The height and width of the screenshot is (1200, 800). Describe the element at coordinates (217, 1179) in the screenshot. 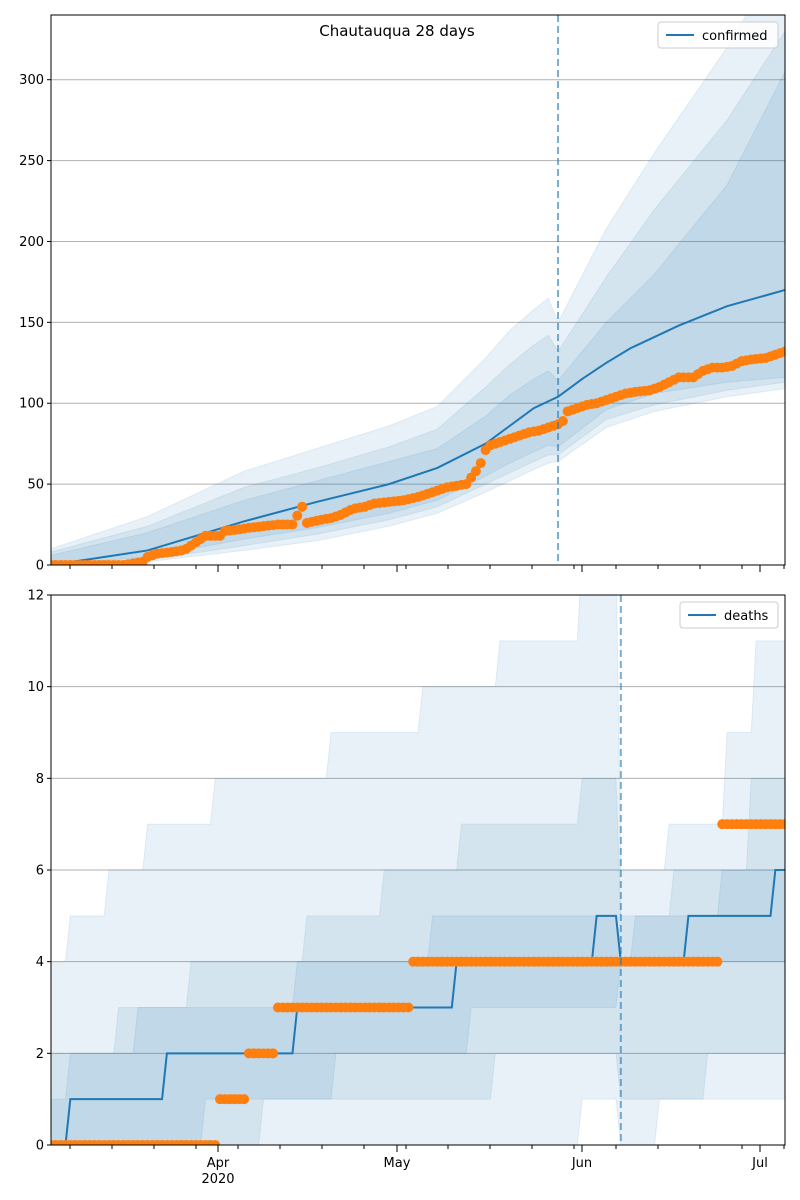

I see `x-tick-sublabel: 2020` at that location.